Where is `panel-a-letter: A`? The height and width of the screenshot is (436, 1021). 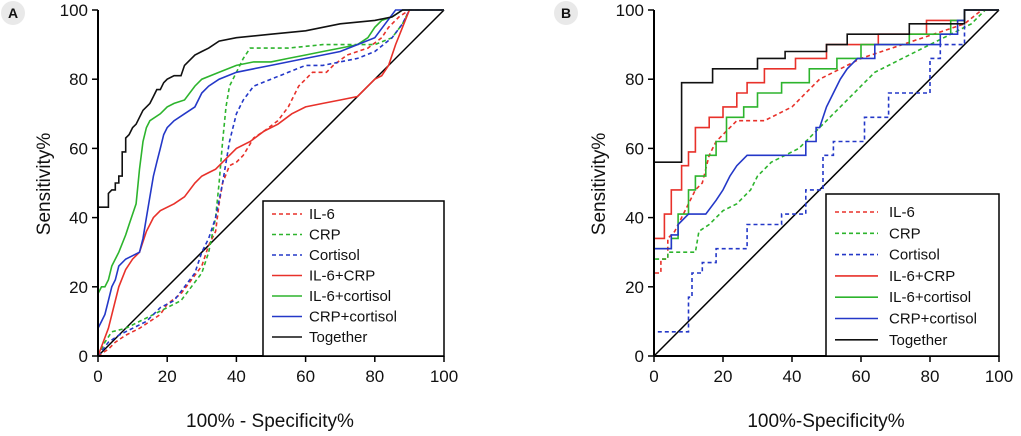 panel-a-letter: A is located at coordinates (13, 13).